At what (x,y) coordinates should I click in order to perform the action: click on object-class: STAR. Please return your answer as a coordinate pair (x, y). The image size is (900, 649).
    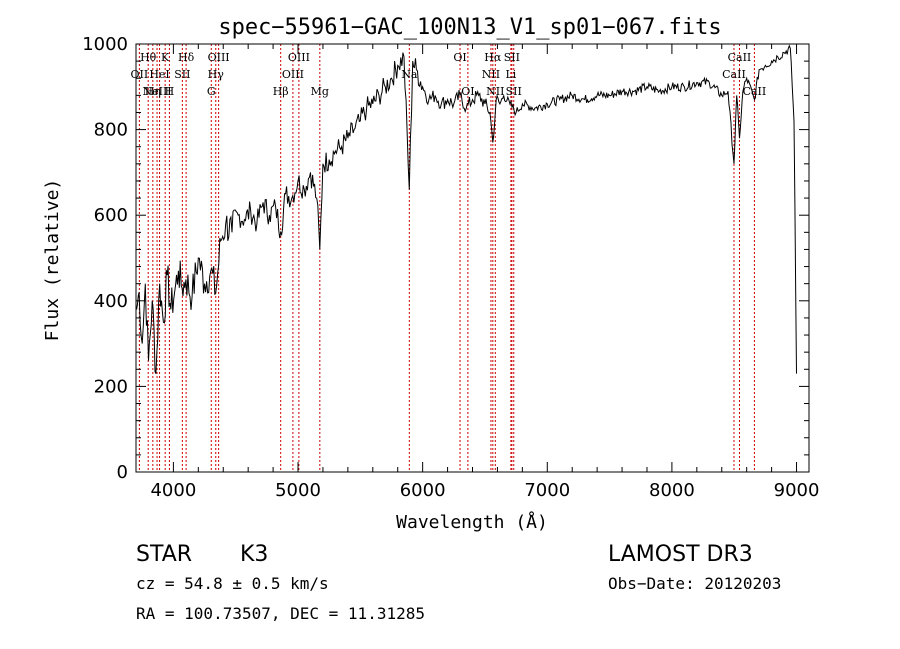
    Looking at the image, I should click on (164, 554).